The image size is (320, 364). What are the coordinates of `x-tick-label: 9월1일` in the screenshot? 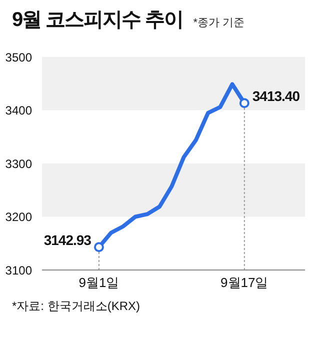 It's located at (99, 282).